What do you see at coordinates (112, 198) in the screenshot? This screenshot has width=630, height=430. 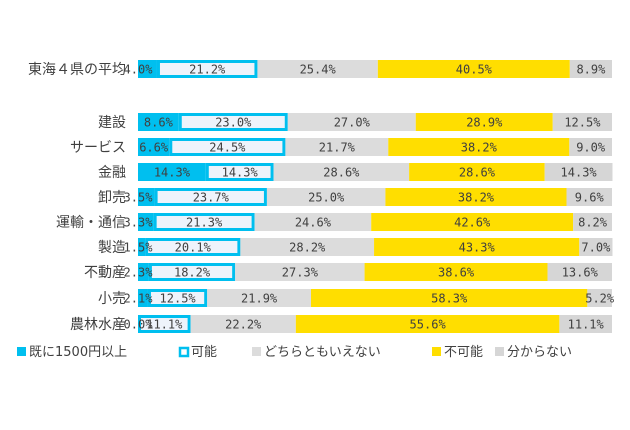 I see `category-label-4: 卸売` at bounding box center [112, 198].